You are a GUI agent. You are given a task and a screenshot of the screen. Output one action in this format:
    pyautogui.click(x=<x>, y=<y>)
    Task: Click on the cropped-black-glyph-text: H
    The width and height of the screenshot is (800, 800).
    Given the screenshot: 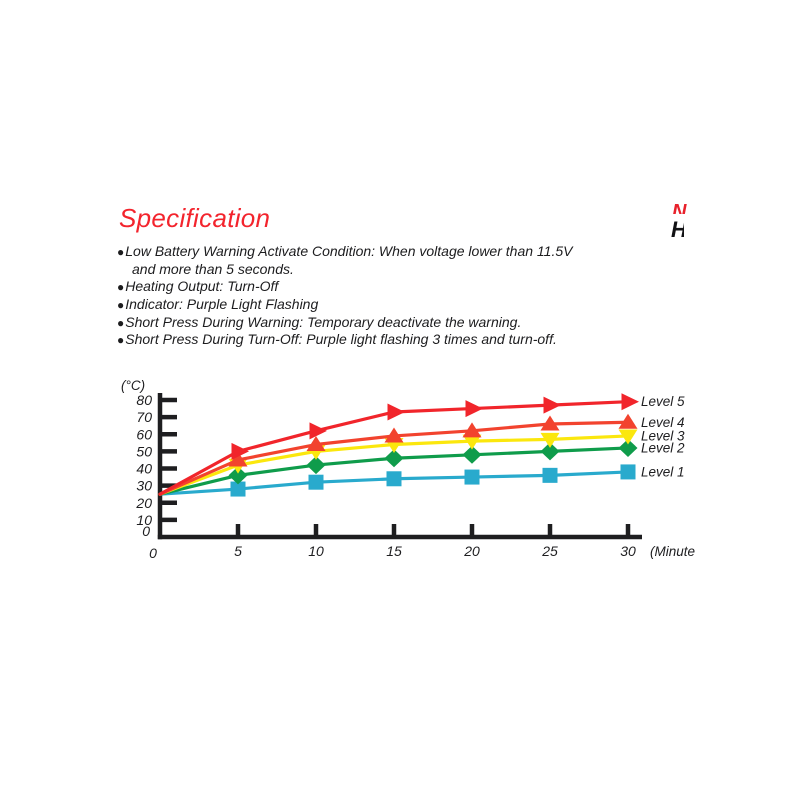 What is the action you would take?
    pyautogui.click(x=677, y=230)
    